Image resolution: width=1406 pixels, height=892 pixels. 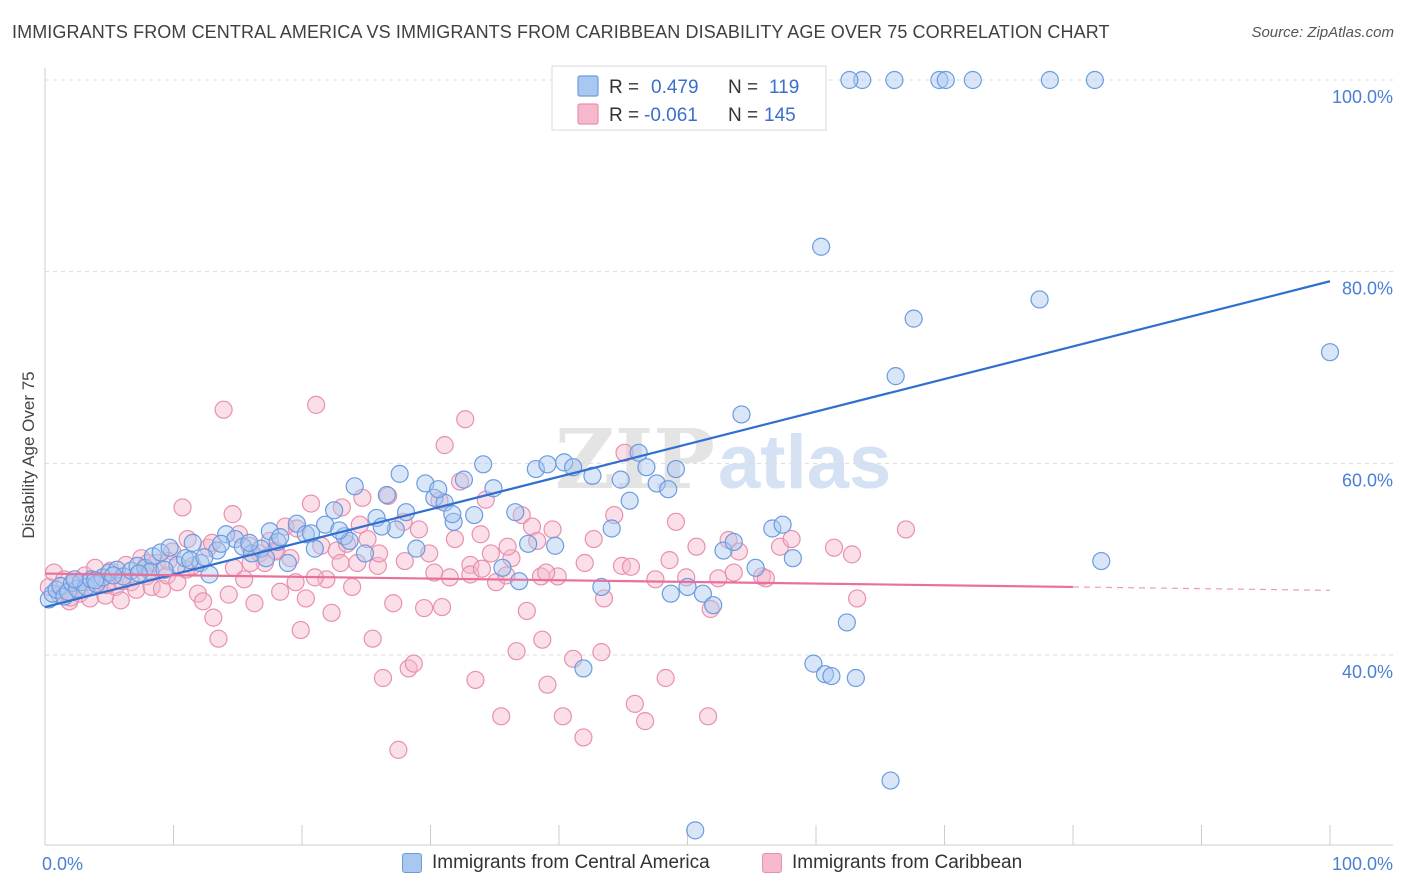 What do you see at coordinates (1201, 588) in the screenshot?
I see `pink-trend-extension` at bounding box center [1201, 588].